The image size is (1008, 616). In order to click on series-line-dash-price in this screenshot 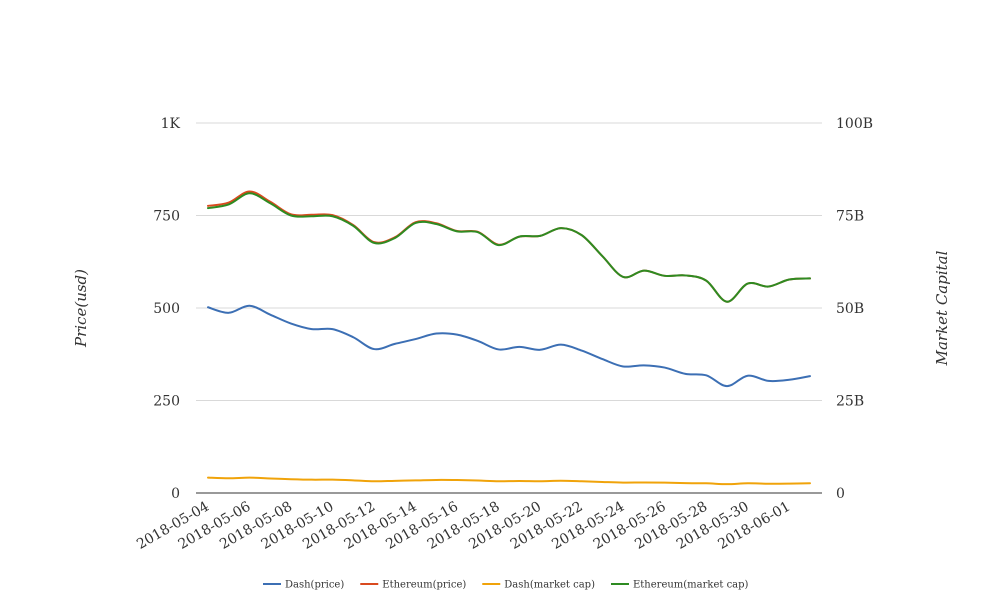, I will do `click(509, 346)`.